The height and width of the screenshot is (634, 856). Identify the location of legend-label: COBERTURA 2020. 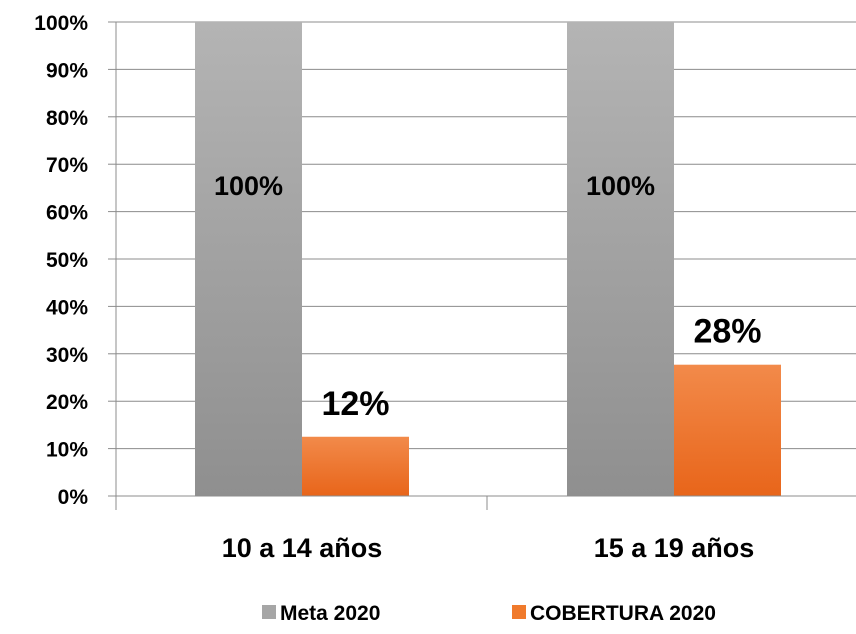
(623, 613).